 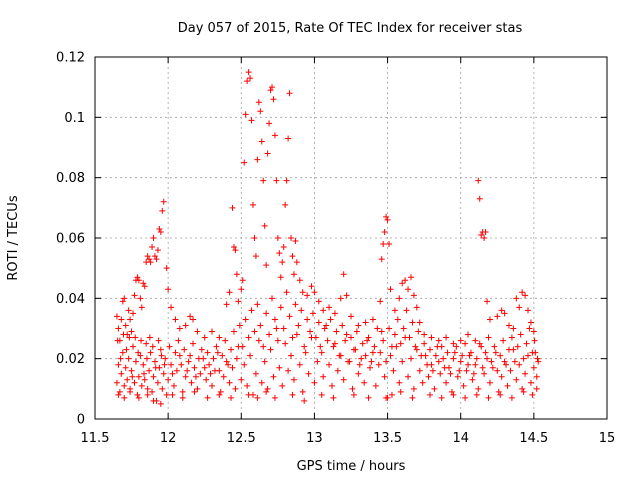 What do you see at coordinates (70, 359) in the screenshot?
I see `y-tick-label: 0.02` at bounding box center [70, 359].